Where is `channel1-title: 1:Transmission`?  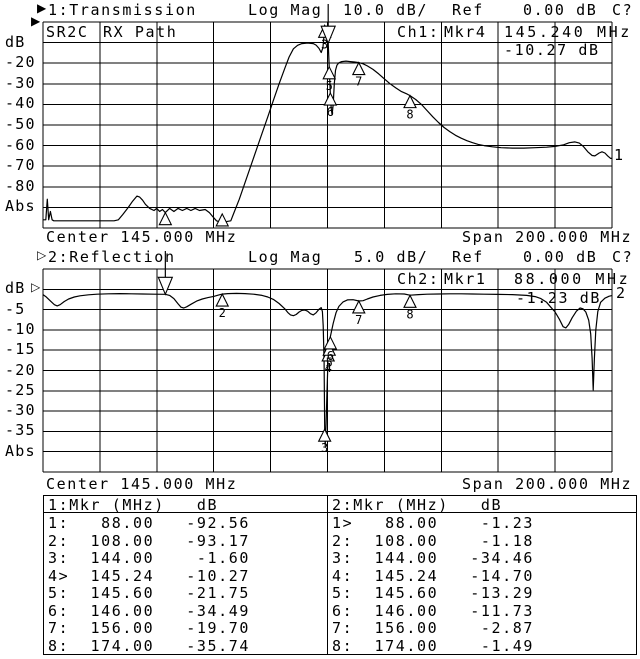
channel1-title: 1:Transmission is located at coordinates (122, 10).